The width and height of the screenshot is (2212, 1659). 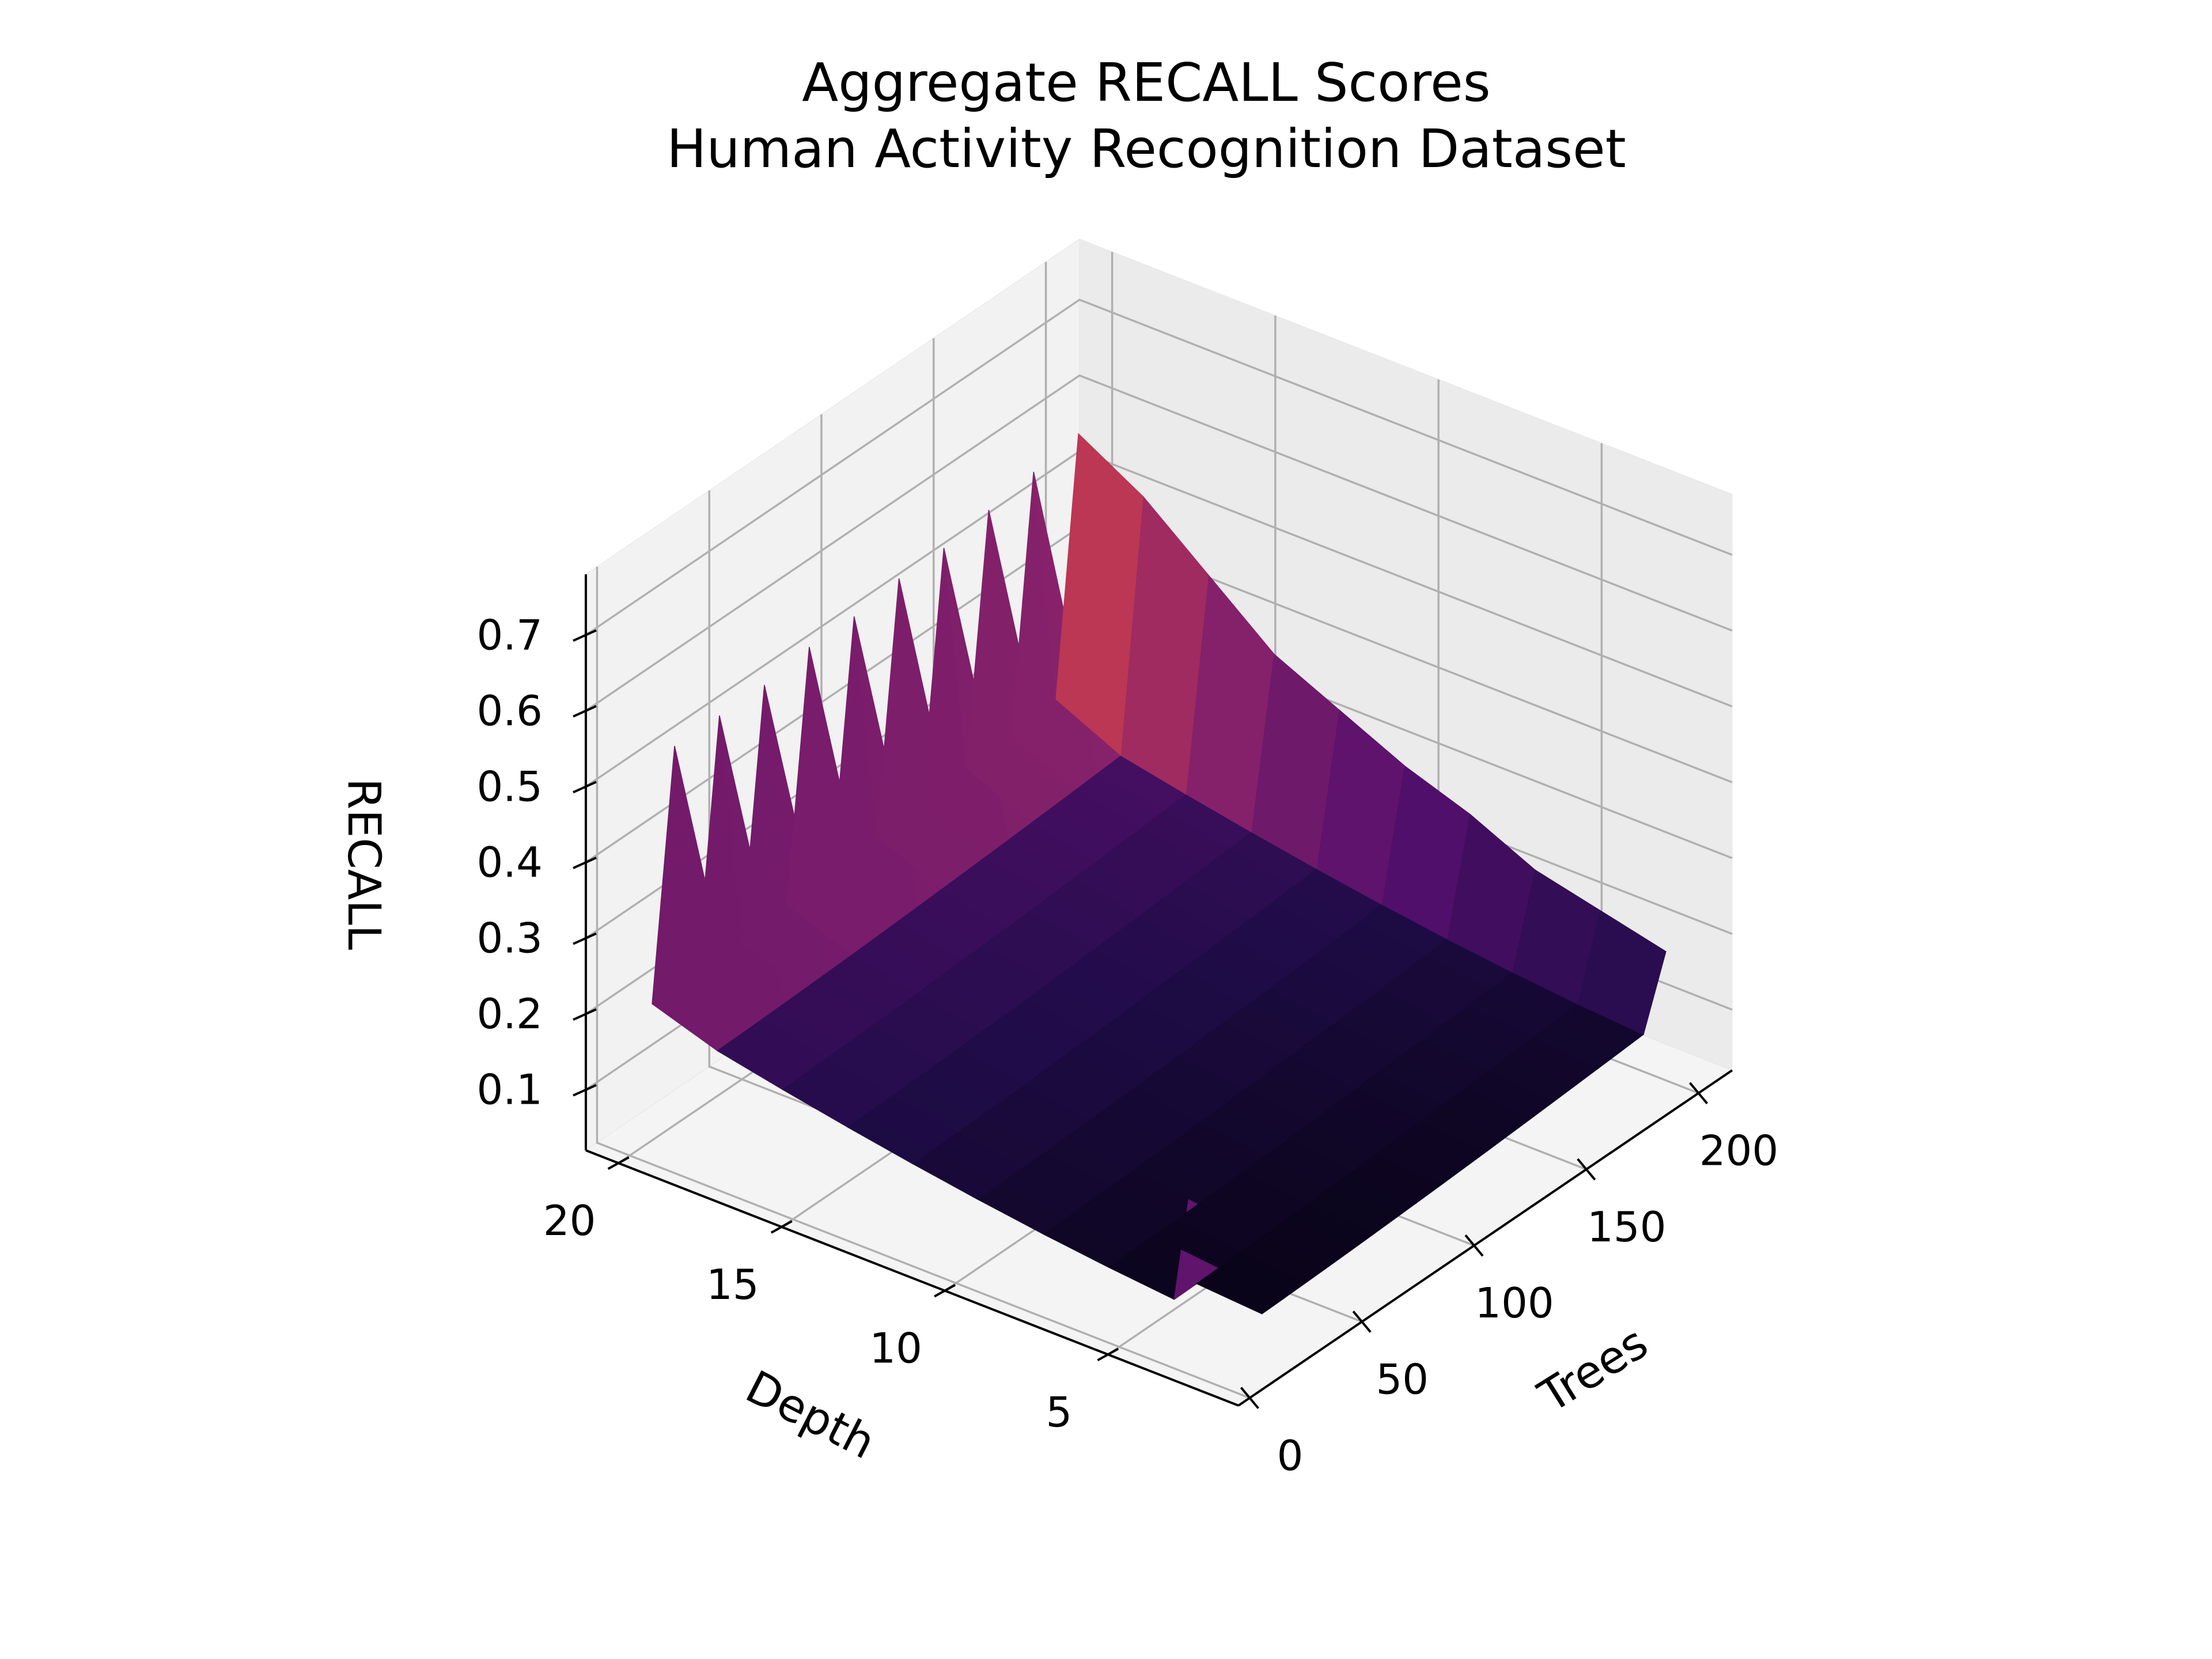 I want to click on tick-label: 100, so click(x=1514, y=1303).